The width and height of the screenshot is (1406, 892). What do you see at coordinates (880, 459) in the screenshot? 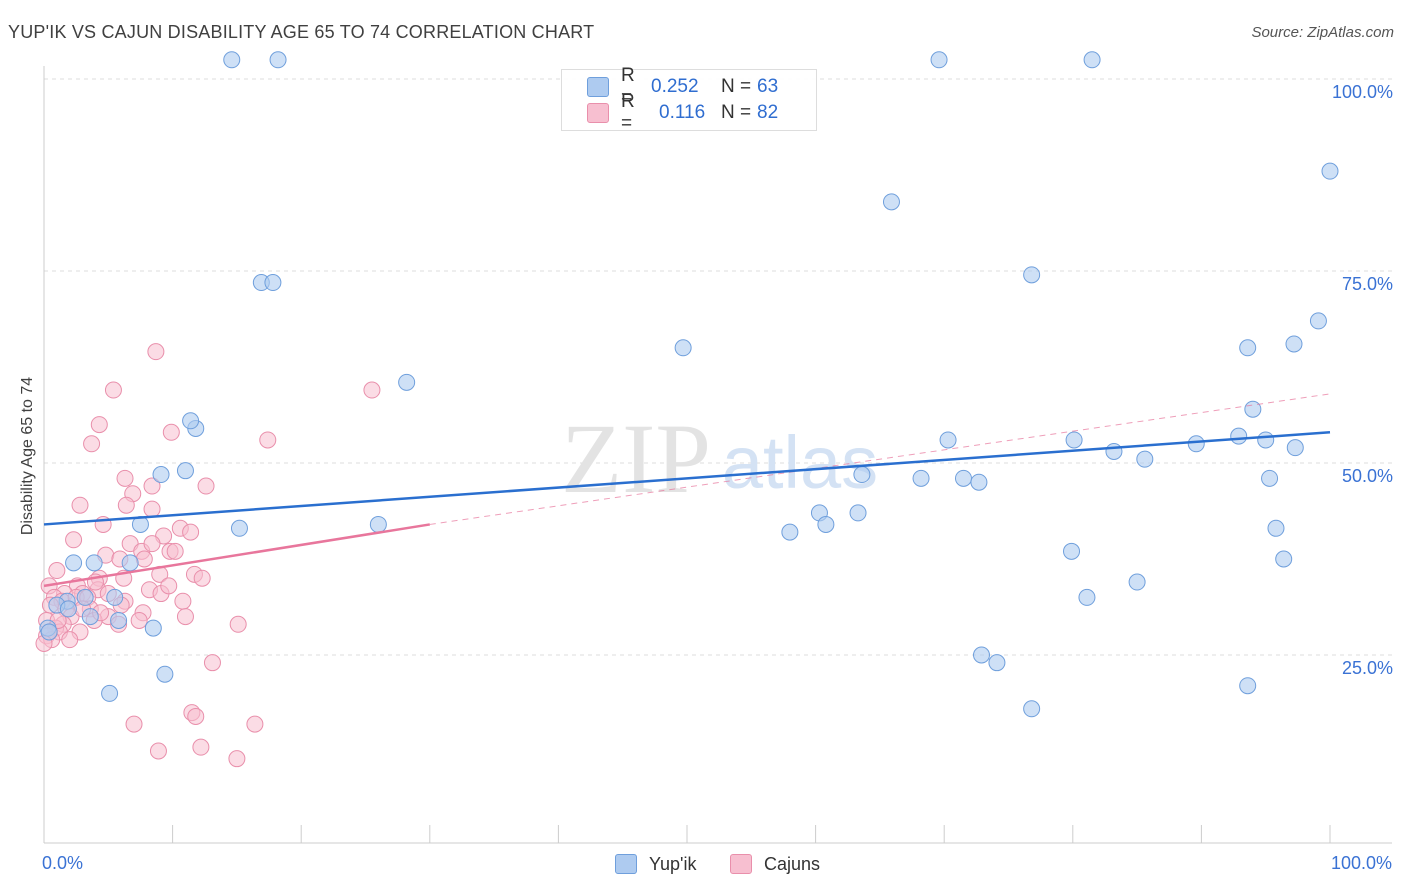
I see `cajuns-trend-extension` at bounding box center [880, 459].